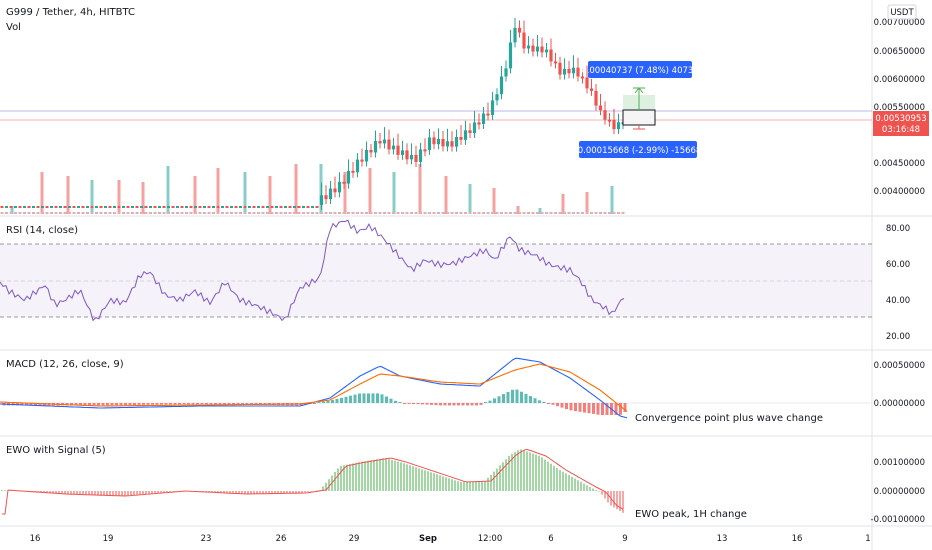 Image resolution: width=932 pixels, height=550 pixels. I want to click on volume-label: Vol, so click(13, 27).